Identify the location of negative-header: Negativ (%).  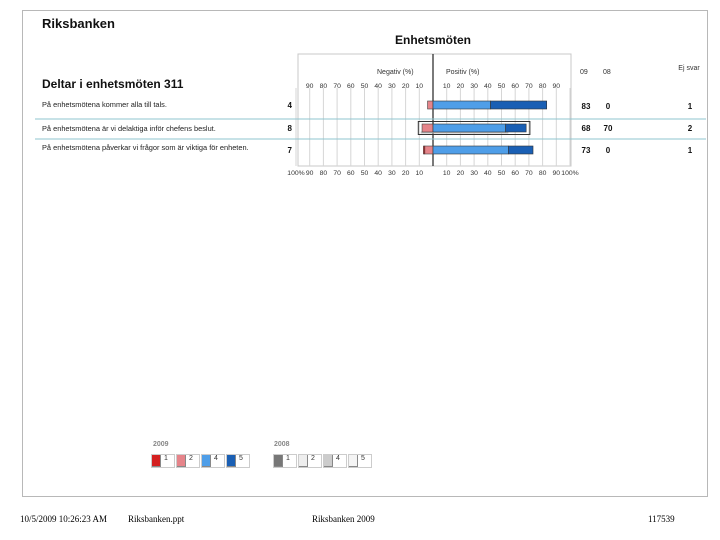
(395, 72).